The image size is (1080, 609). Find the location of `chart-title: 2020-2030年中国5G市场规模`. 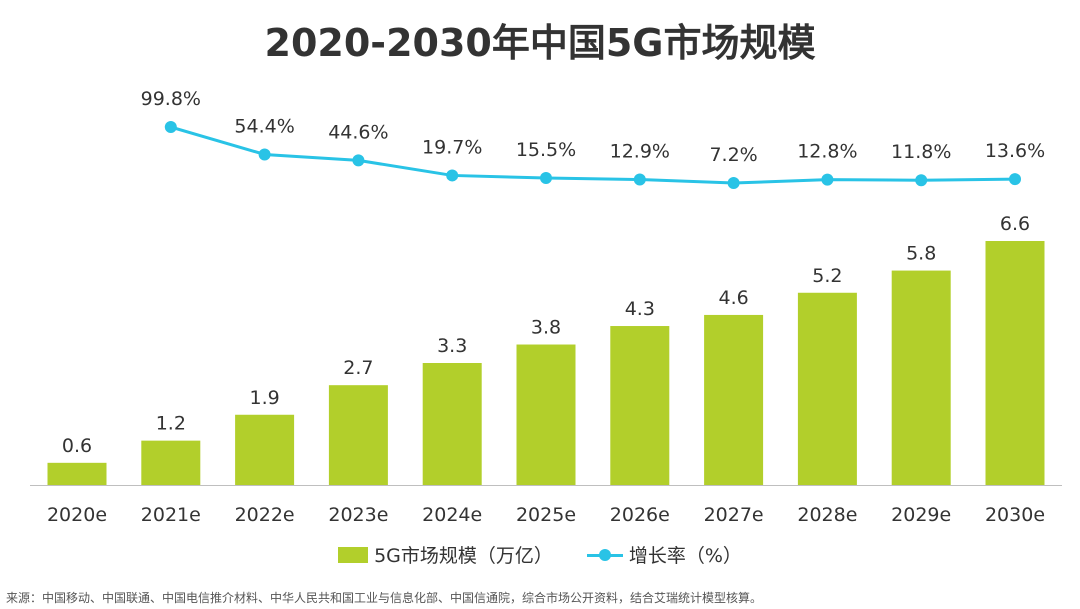

chart-title: 2020-2030年中国5G市场规模 is located at coordinates (540, 43).